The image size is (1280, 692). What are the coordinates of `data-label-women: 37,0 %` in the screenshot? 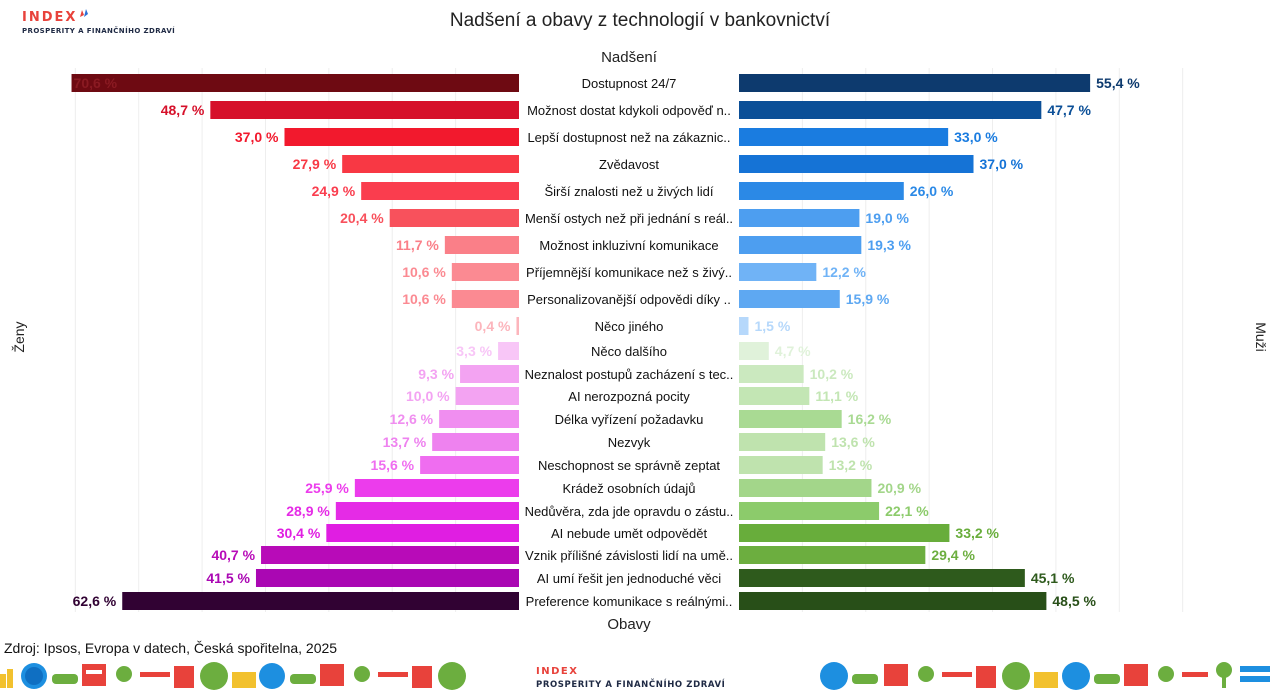 It's located at (257, 137).